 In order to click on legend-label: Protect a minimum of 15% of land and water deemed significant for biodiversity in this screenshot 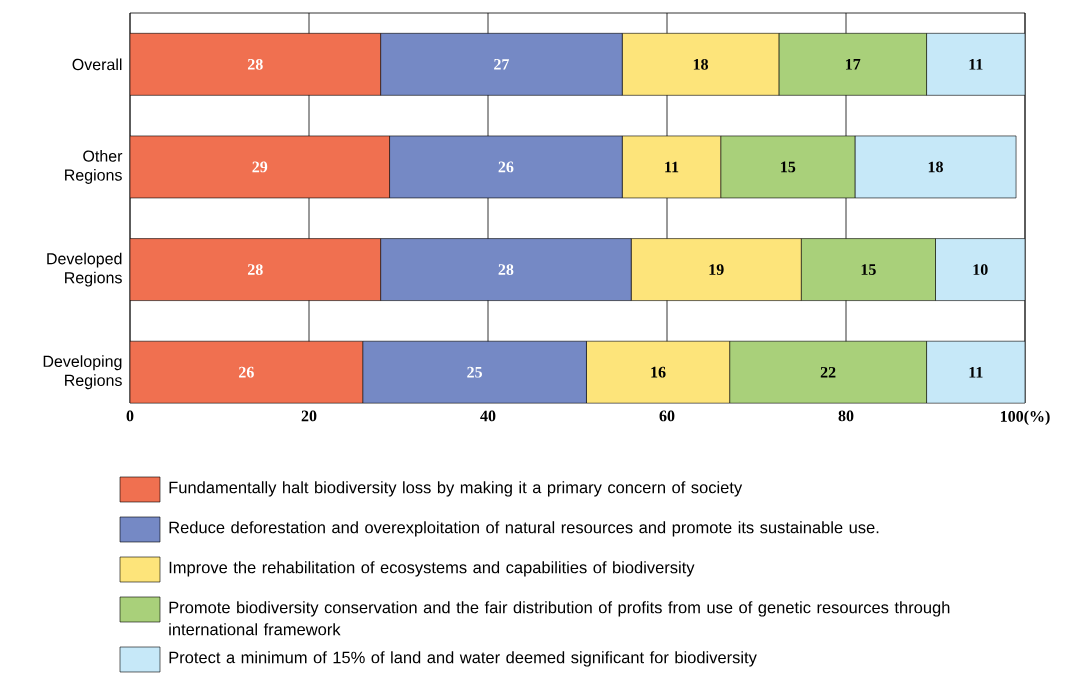, I will do `click(463, 659)`.